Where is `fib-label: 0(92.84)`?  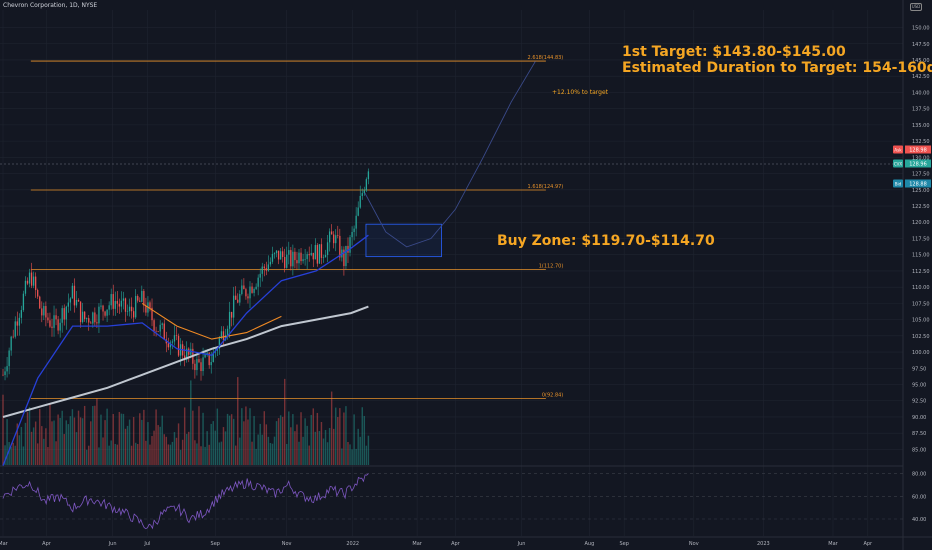
fib-label: 0(92.84) is located at coordinates (552, 396).